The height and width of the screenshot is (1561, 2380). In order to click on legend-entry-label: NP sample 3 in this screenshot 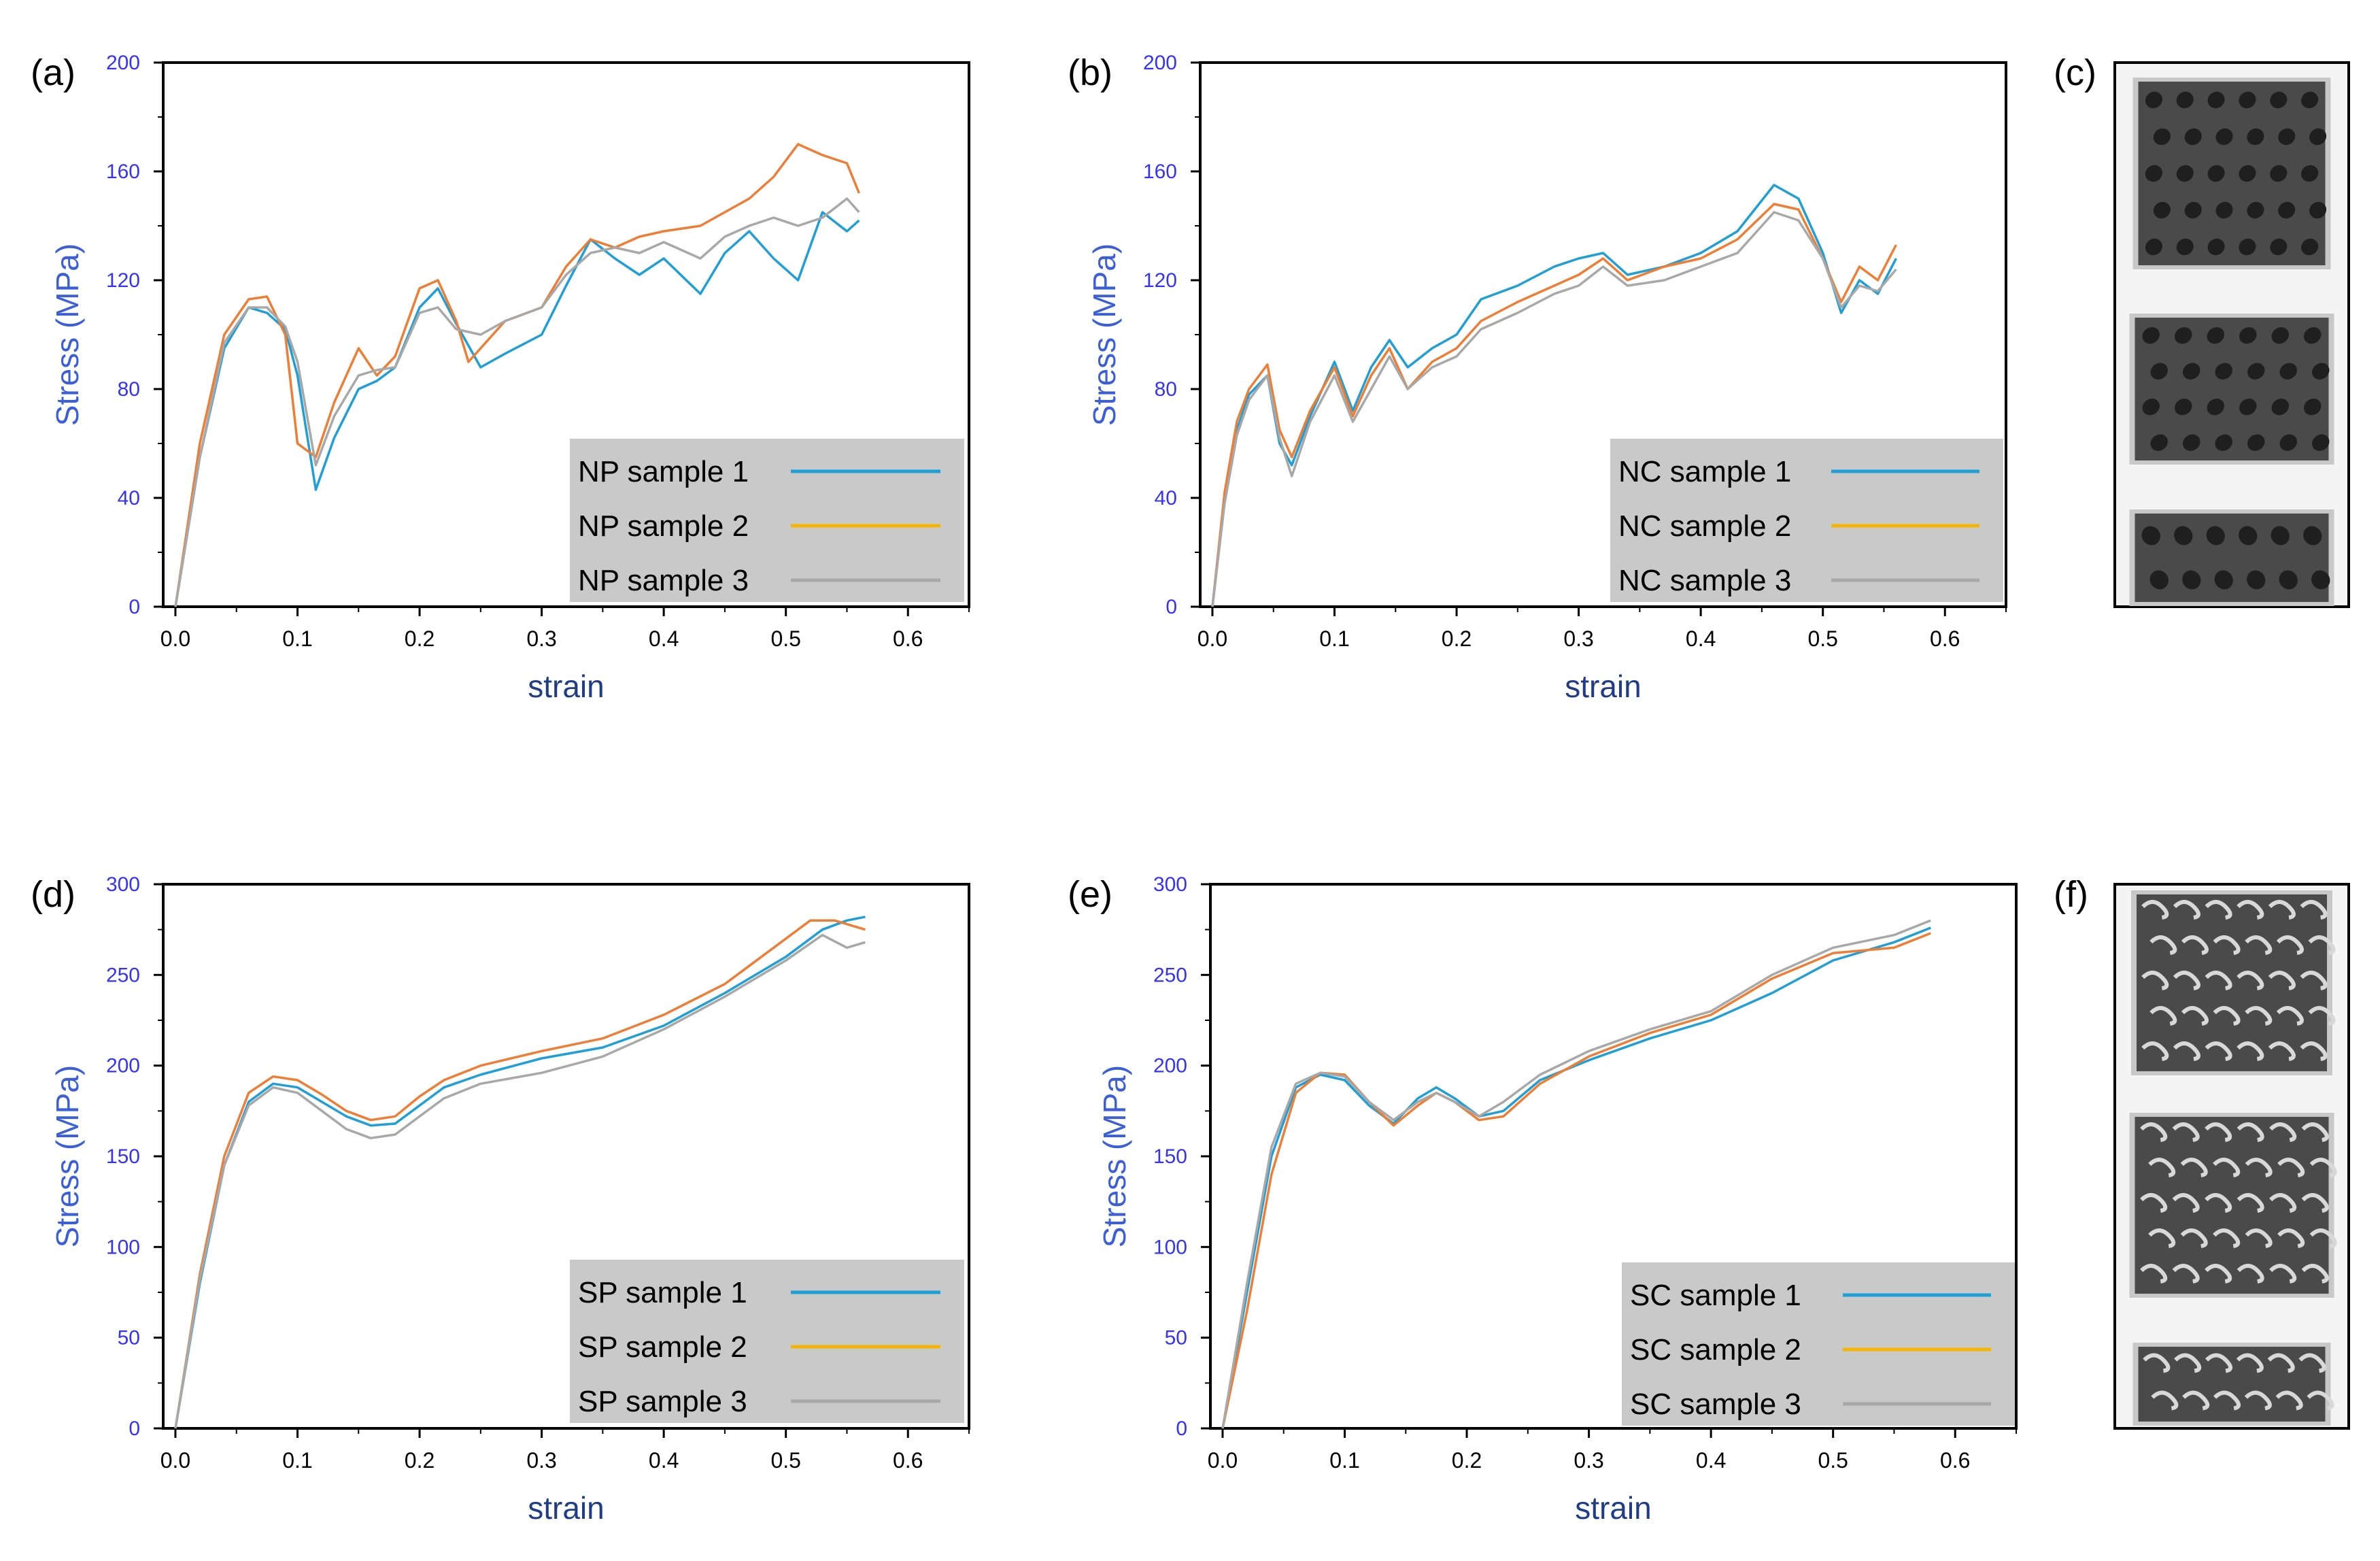, I will do `click(663, 580)`.